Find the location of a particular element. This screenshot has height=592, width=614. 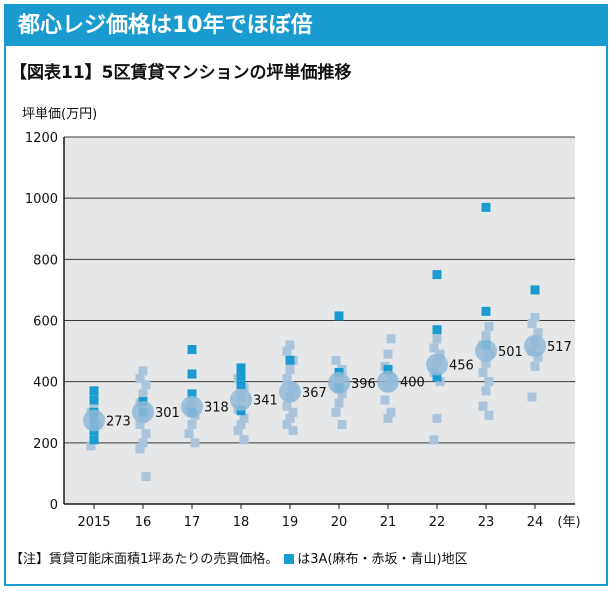

average-value-label: 273 is located at coordinates (118, 422).